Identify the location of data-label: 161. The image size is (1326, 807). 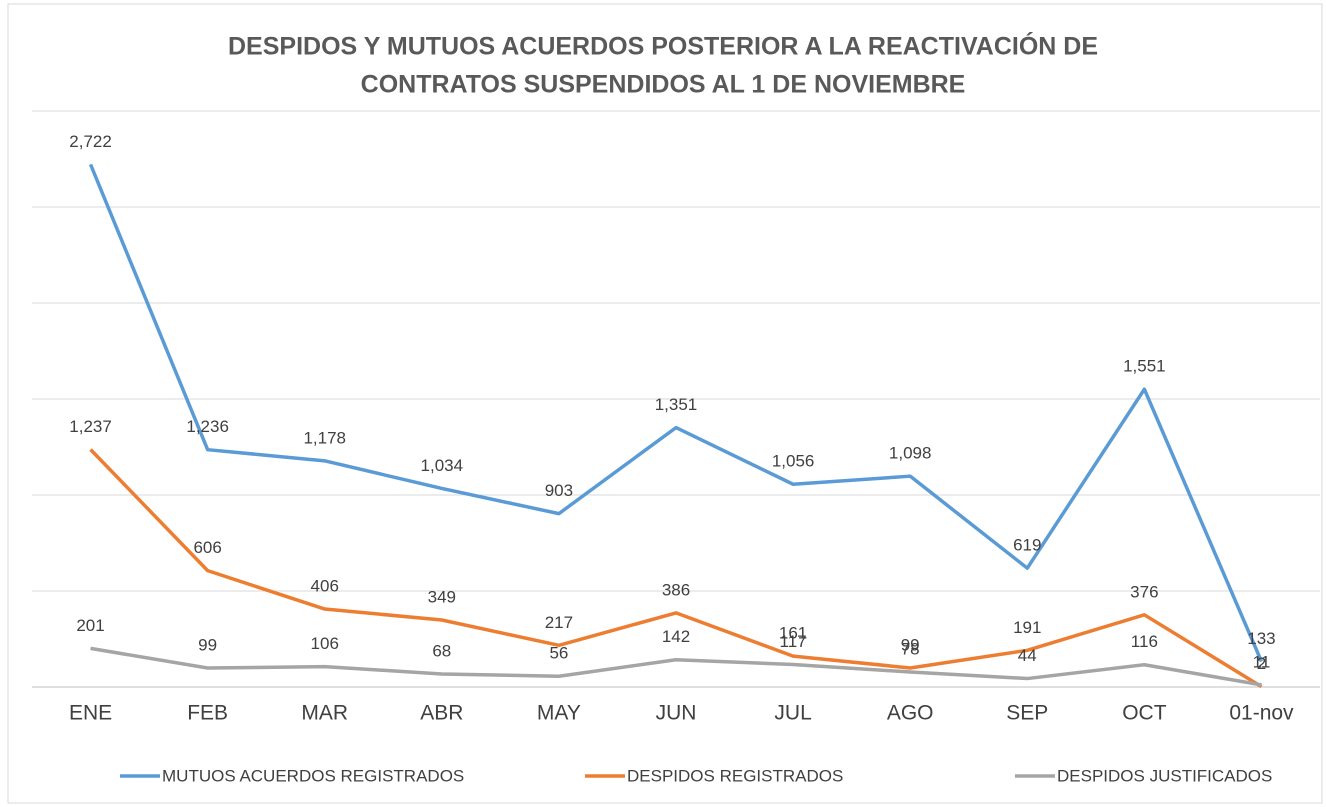
(793, 633).